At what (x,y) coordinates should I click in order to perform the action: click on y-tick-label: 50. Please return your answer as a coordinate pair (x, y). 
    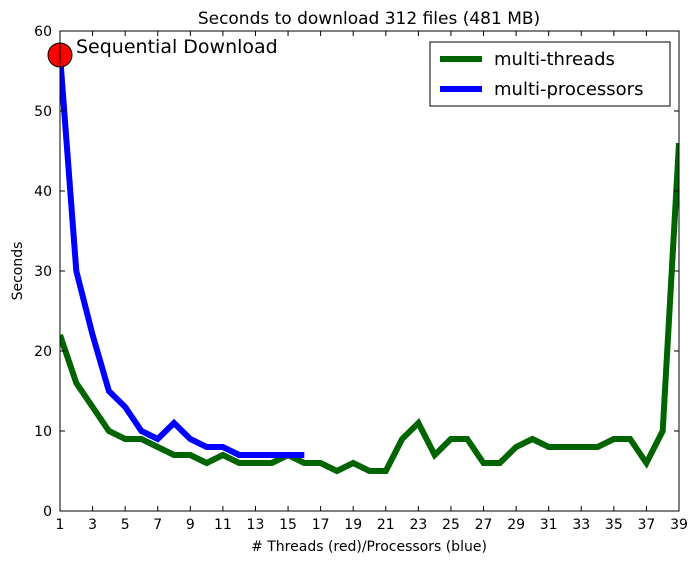
    Looking at the image, I should click on (43, 112).